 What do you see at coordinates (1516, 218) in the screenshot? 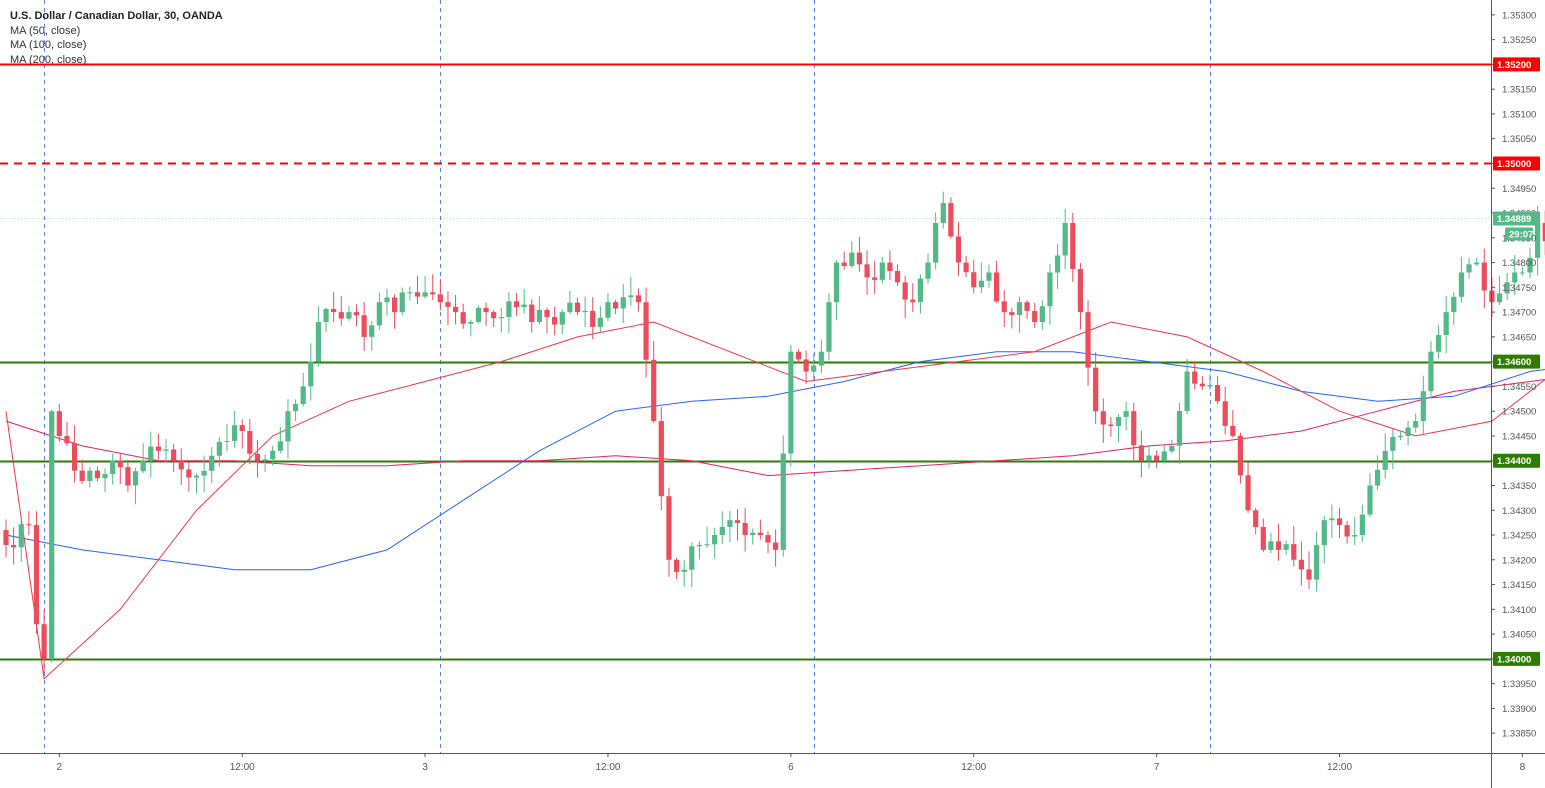
I see `last-price-tag-box` at bounding box center [1516, 218].